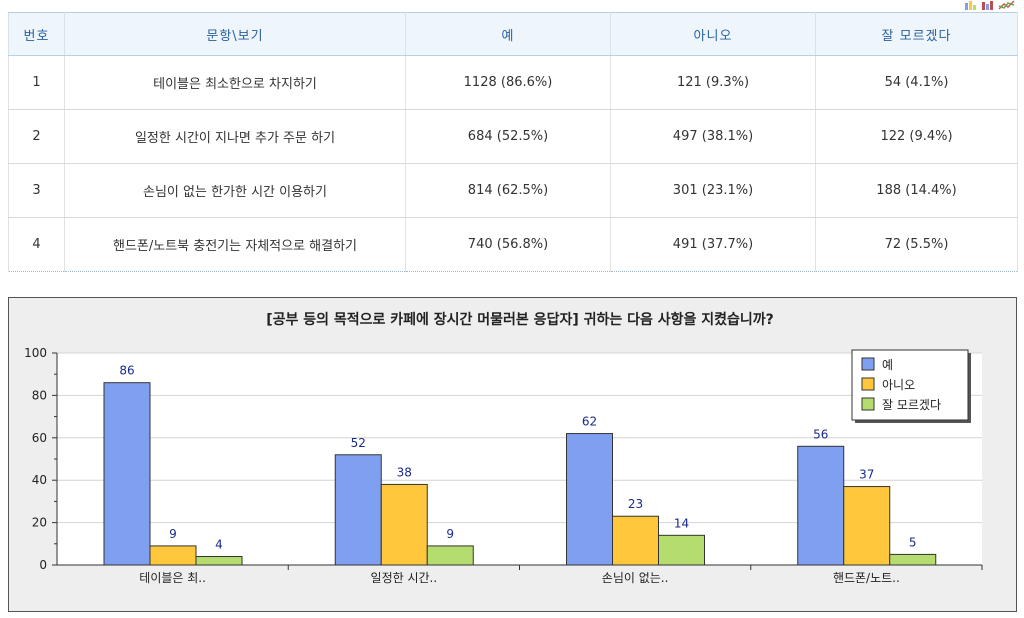 The width and height of the screenshot is (1024, 618). I want to click on line-chart-icon, so click(1007, 5).